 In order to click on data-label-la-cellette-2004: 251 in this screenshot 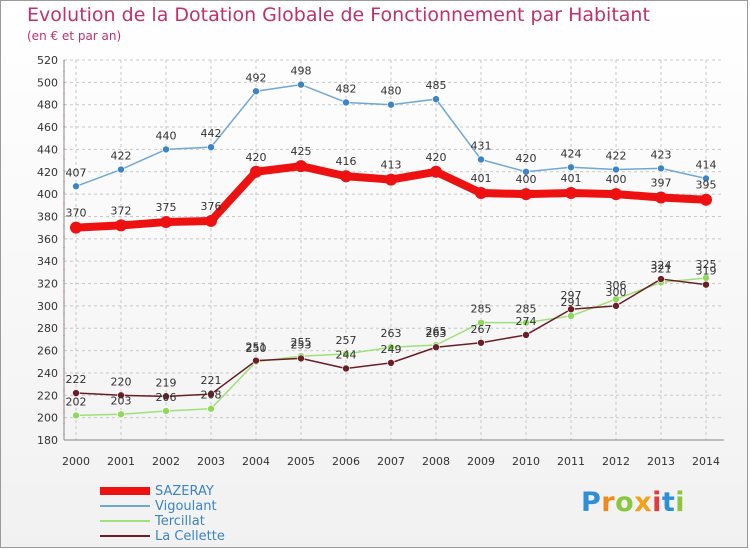, I will do `click(256, 347)`.